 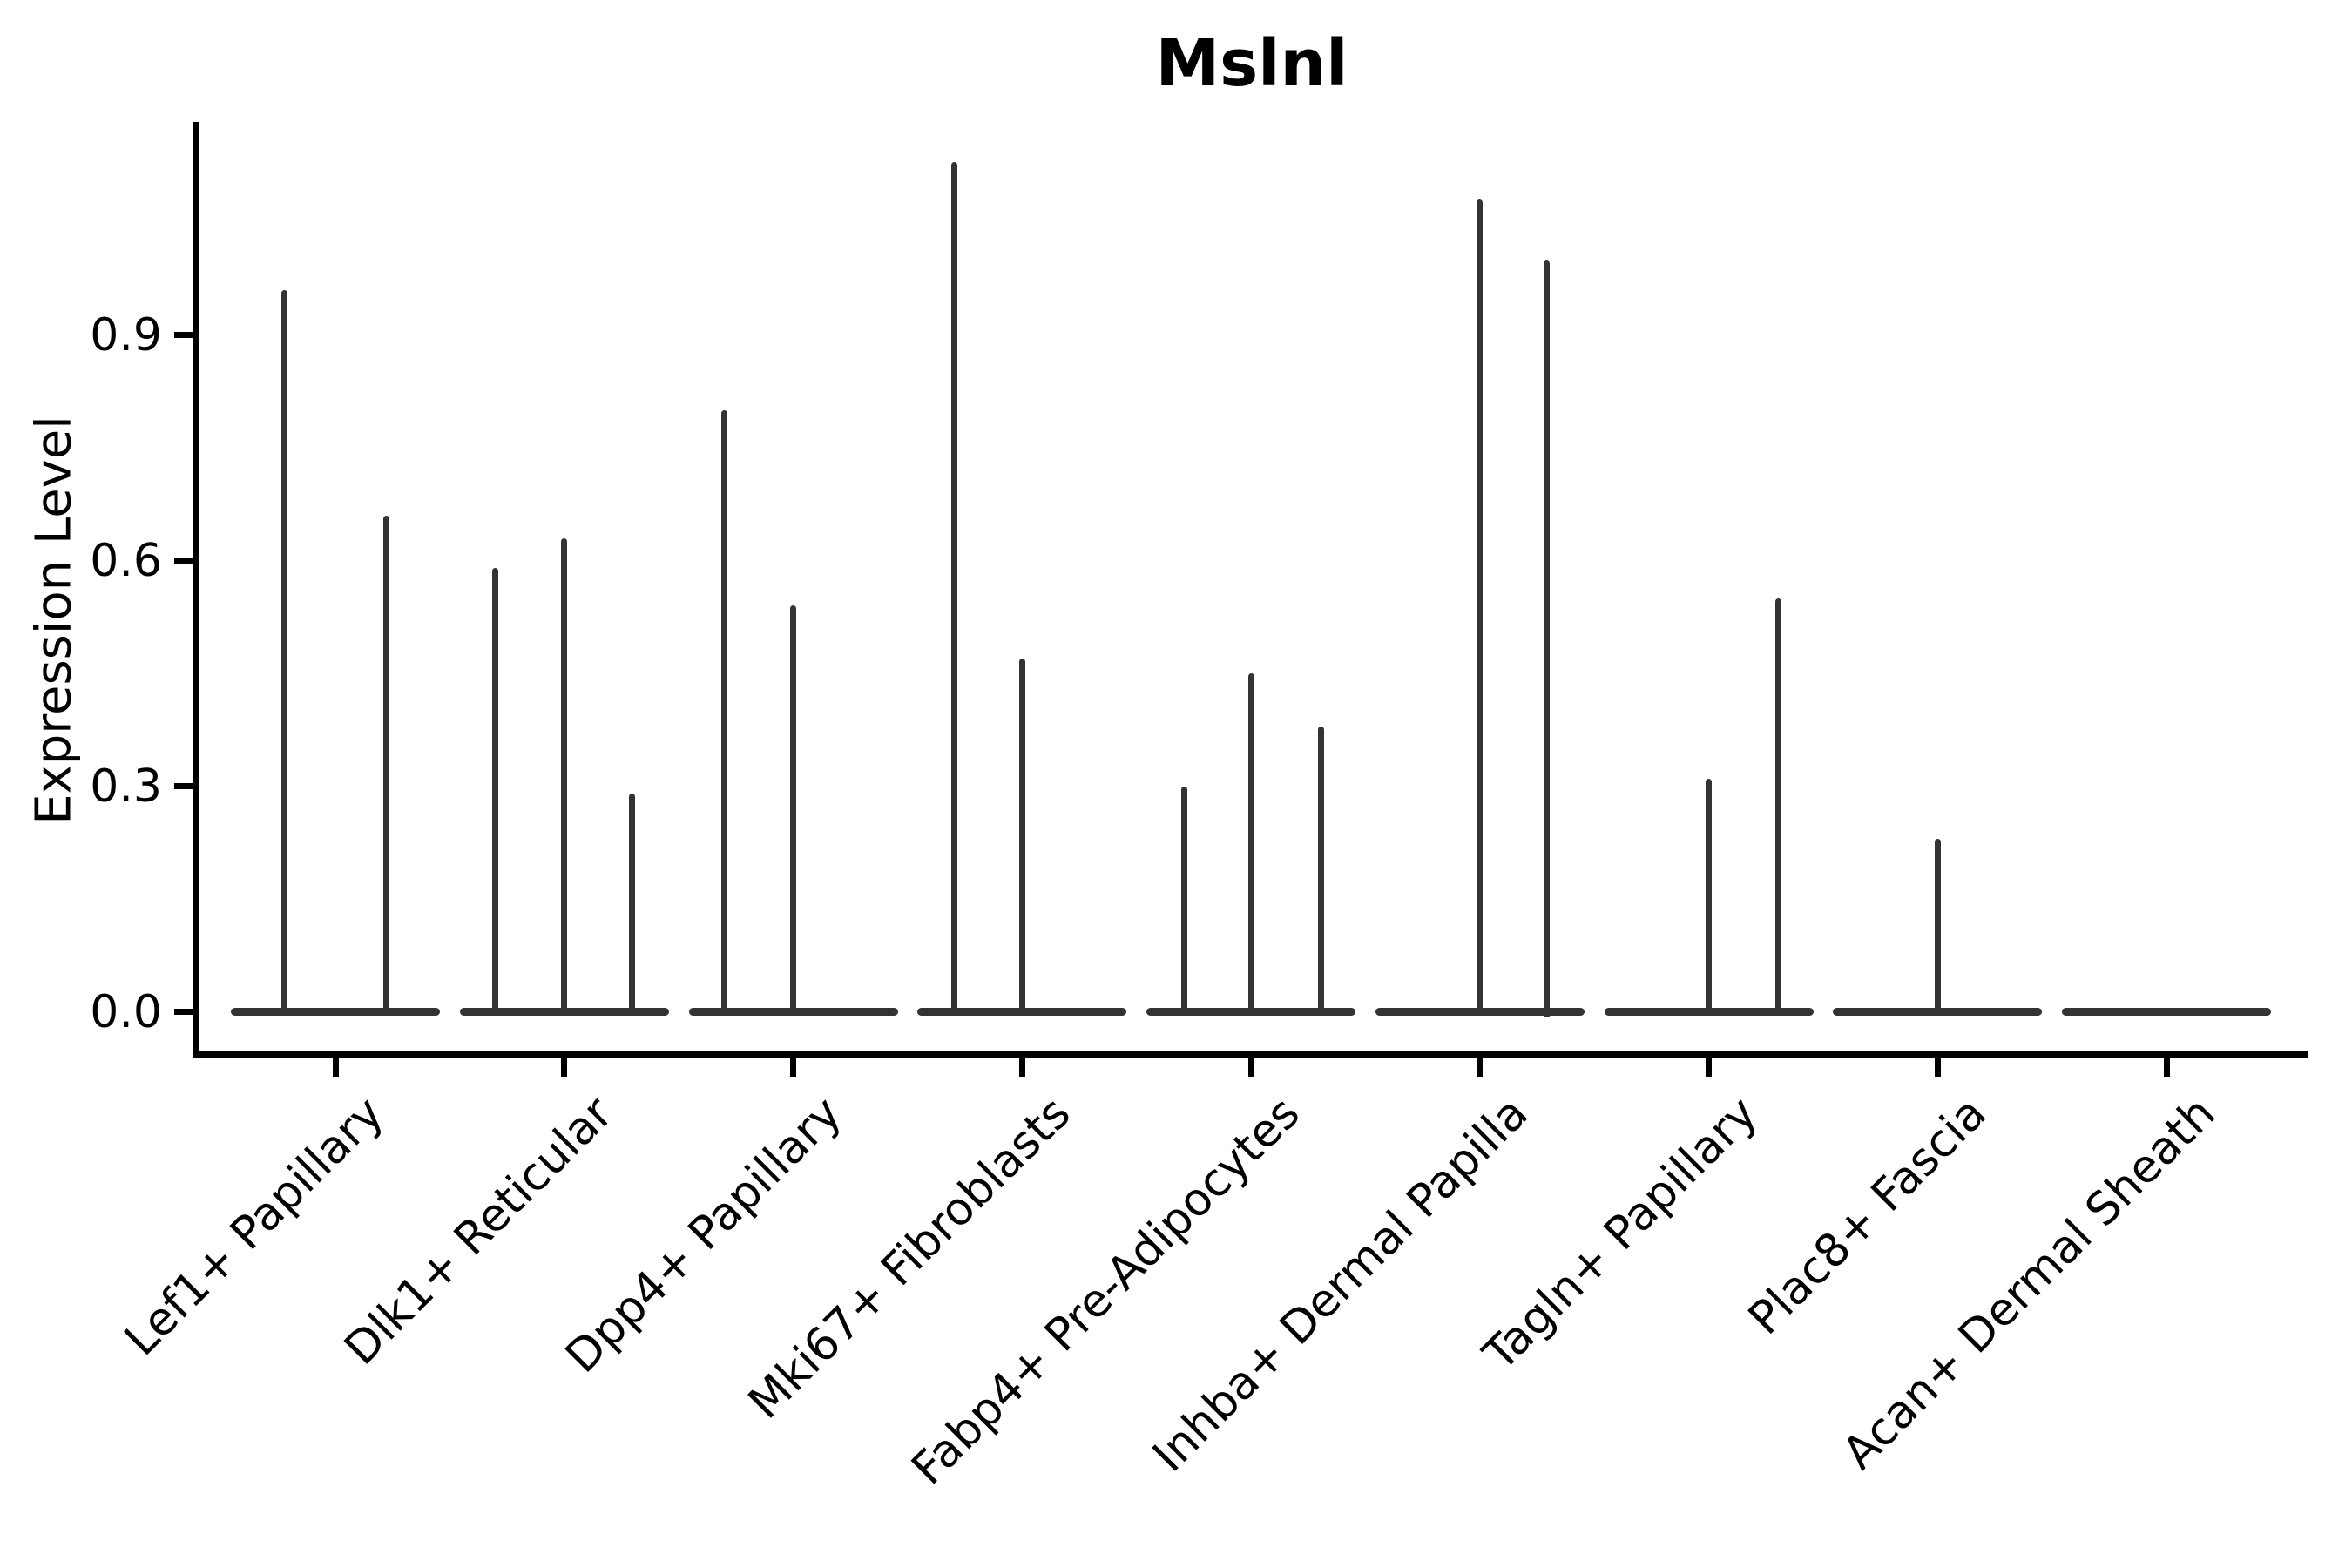 What do you see at coordinates (126, 1012) in the screenshot?
I see `y-tick-label: 0.0` at bounding box center [126, 1012].